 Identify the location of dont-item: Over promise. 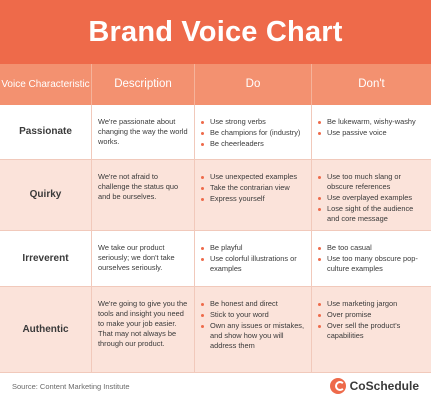
(371, 315).